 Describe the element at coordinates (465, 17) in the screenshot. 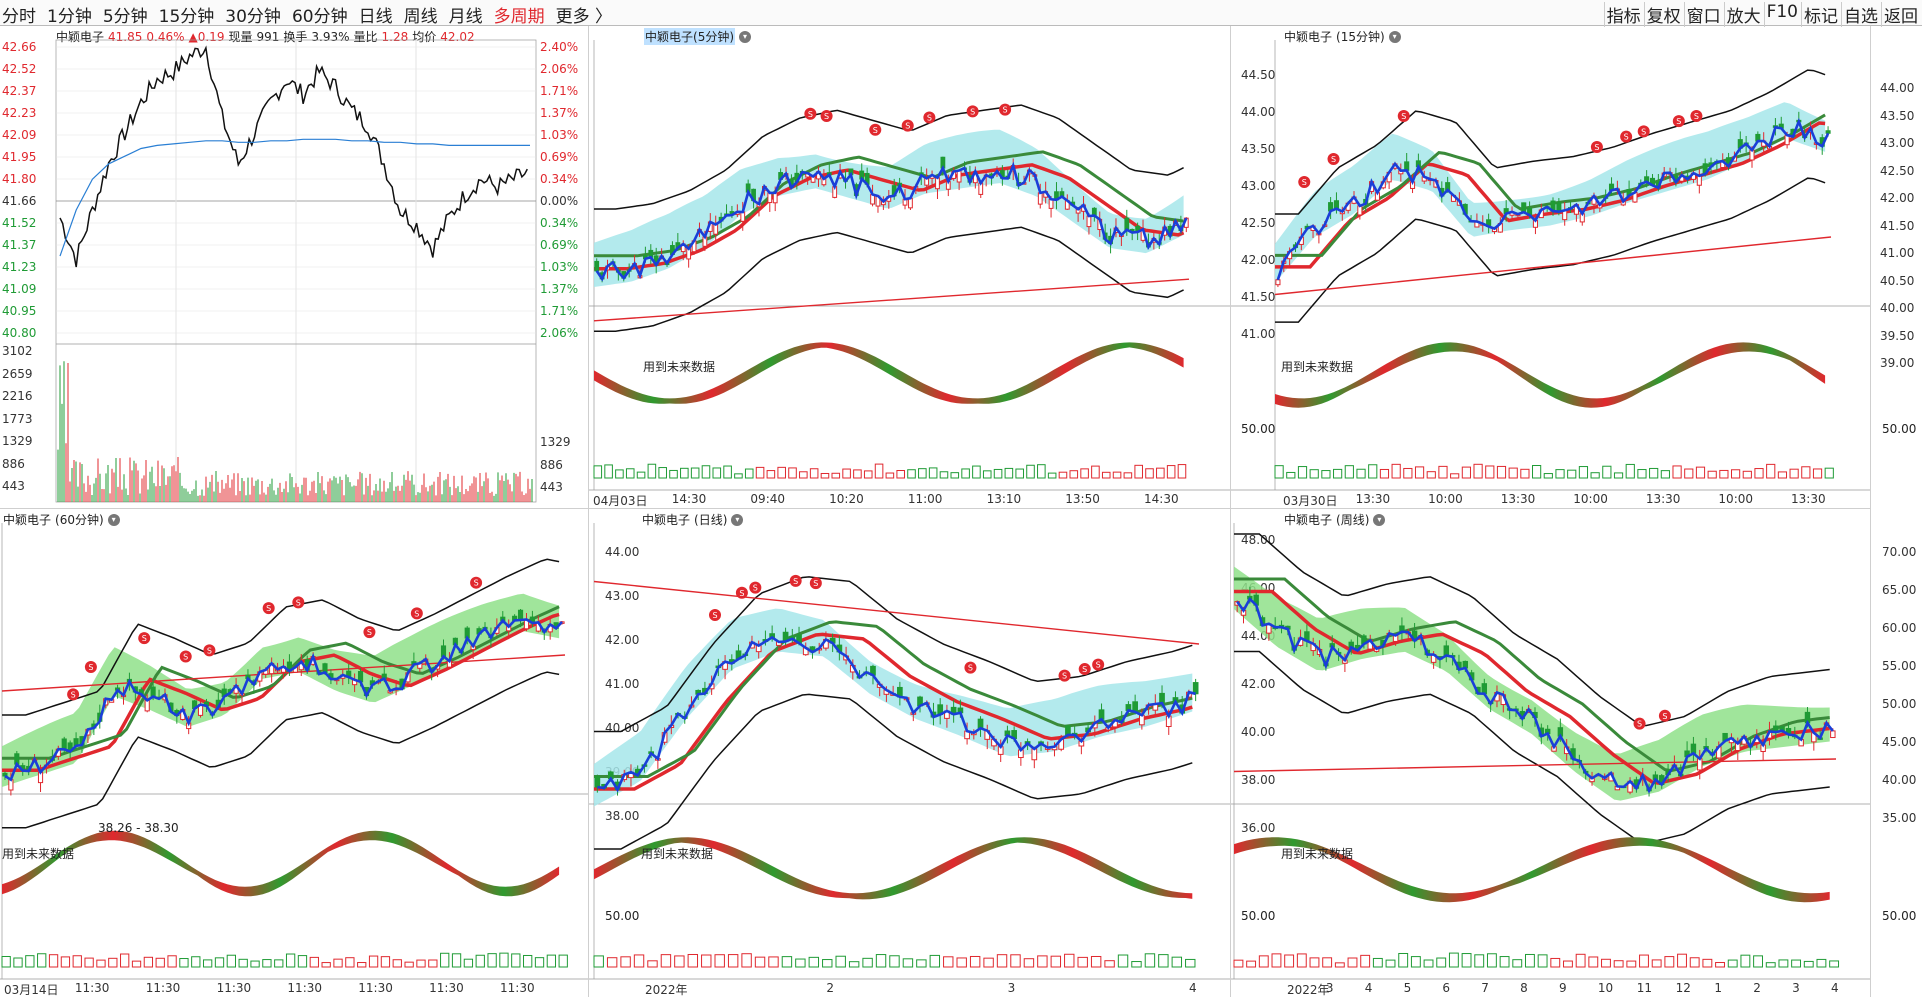

I see `tab-monthly: 月线` at that location.